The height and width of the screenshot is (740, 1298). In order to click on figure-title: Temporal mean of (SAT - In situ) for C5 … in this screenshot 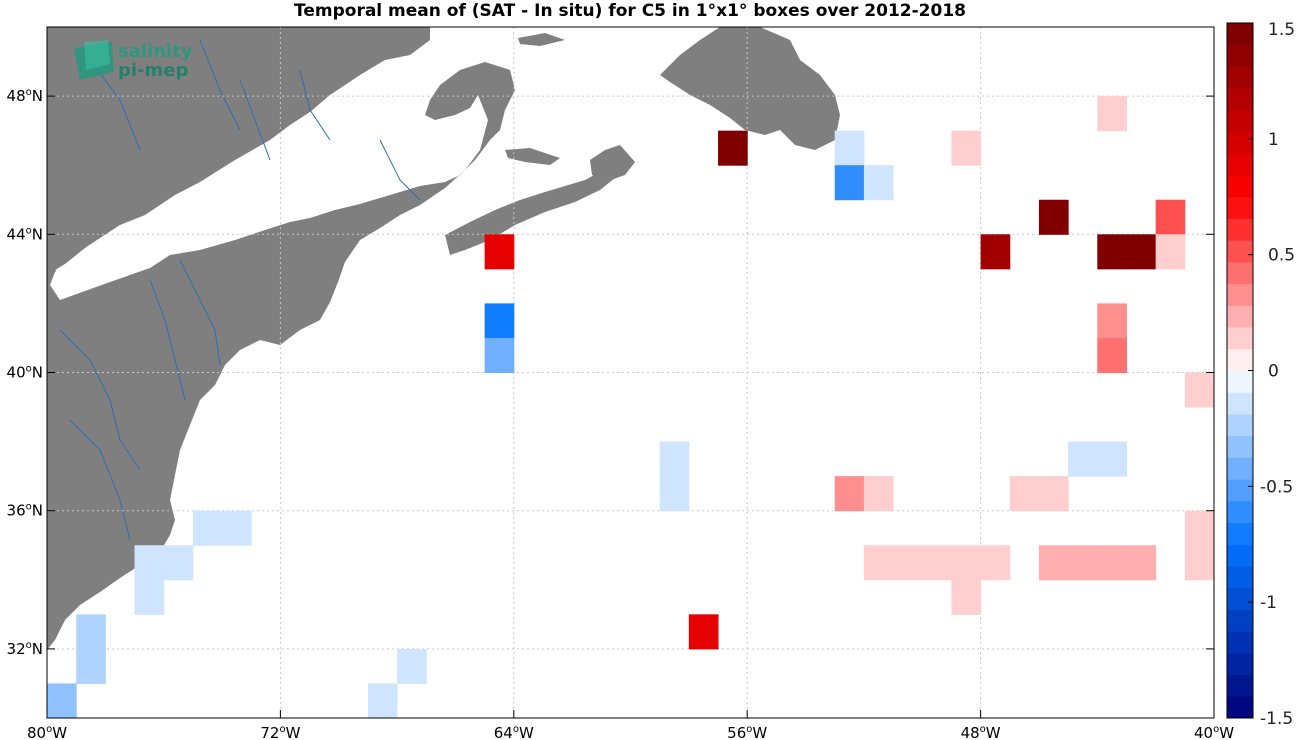, I will do `click(630, 11)`.